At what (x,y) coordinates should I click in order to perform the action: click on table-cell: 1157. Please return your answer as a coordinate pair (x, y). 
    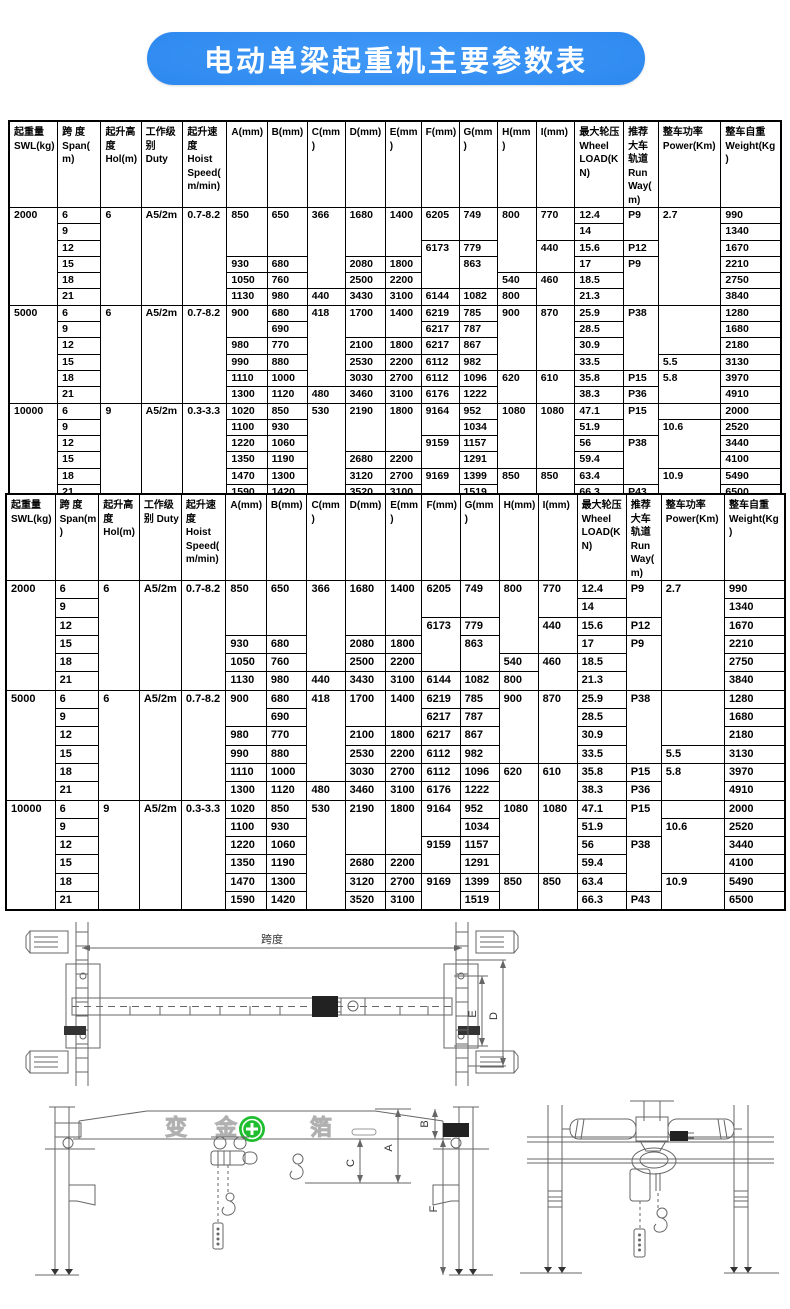
    Looking at the image, I should click on (479, 846).